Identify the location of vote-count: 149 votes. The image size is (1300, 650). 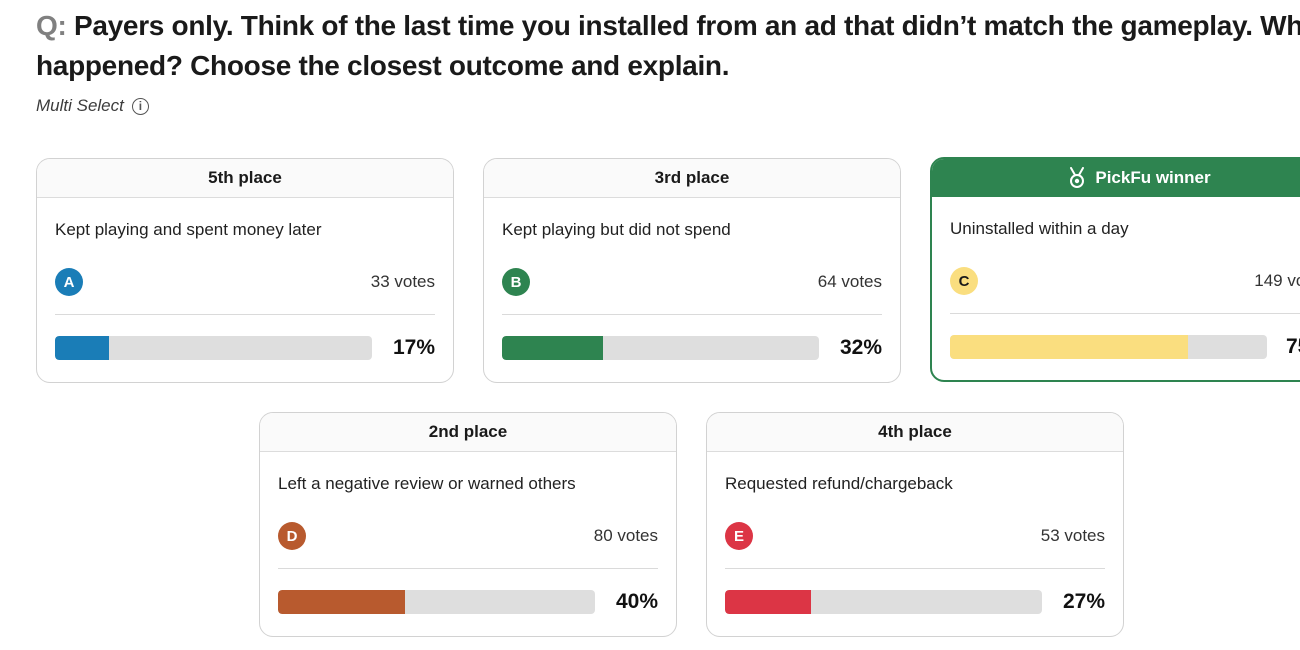
(1277, 280).